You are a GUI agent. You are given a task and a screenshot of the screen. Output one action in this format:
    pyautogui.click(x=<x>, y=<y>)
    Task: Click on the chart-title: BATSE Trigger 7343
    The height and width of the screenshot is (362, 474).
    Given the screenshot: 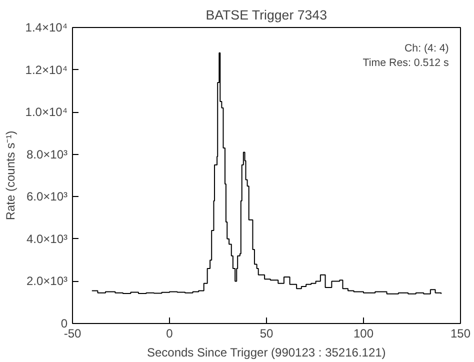 What is the action you would take?
    pyautogui.click(x=267, y=15)
    